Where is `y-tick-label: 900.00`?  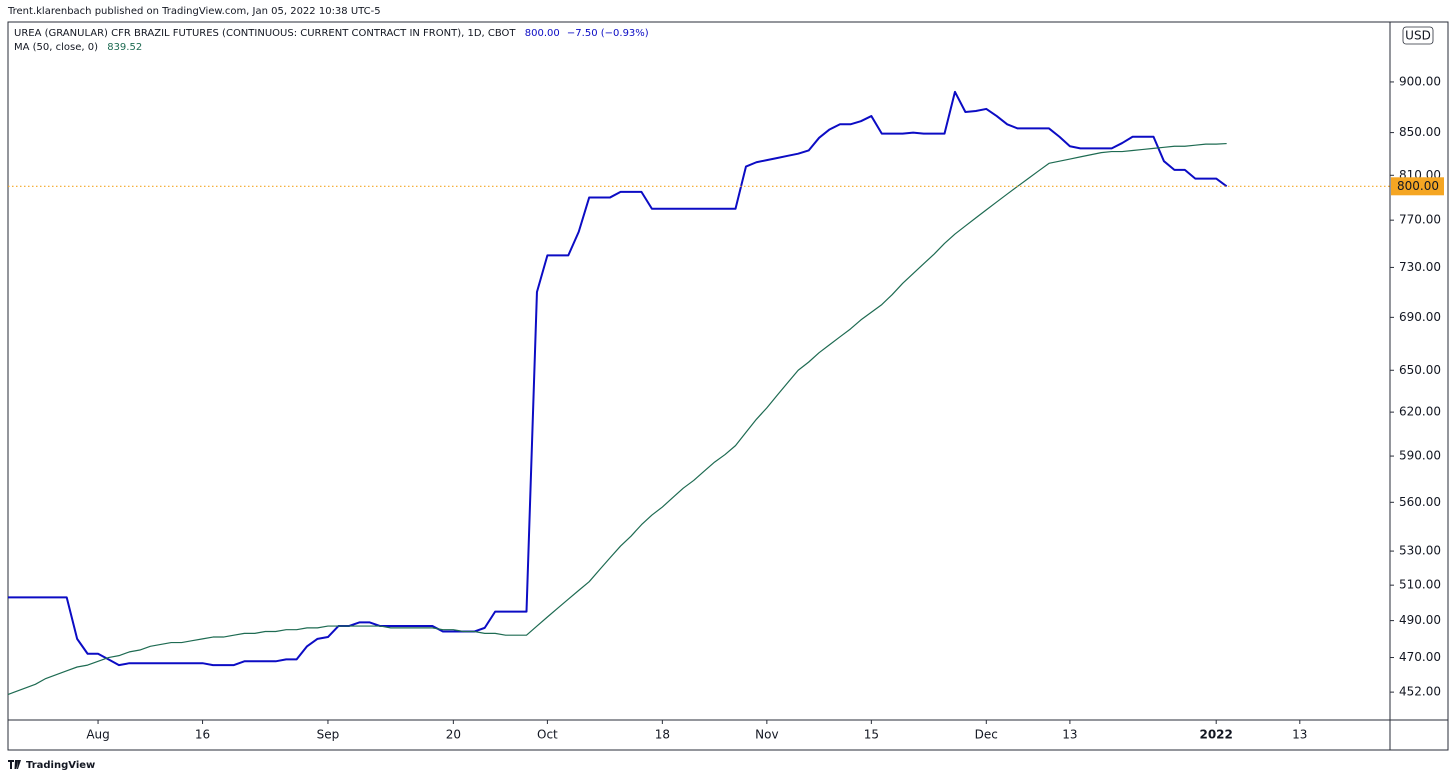 y-tick-label: 900.00 is located at coordinates (1420, 81).